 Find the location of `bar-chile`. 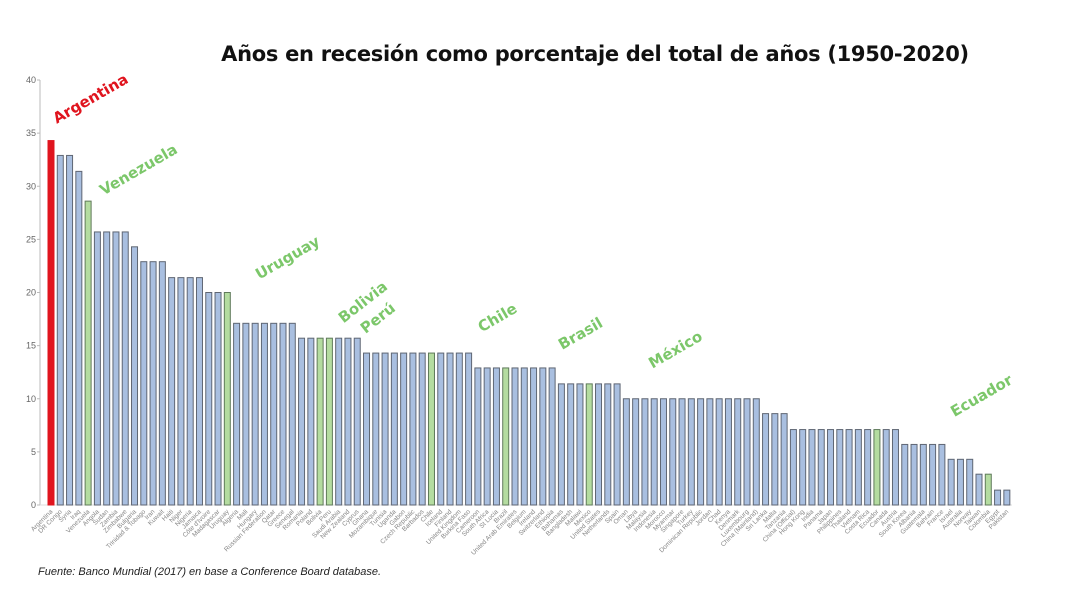

bar-chile is located at coordinates (431, 429).